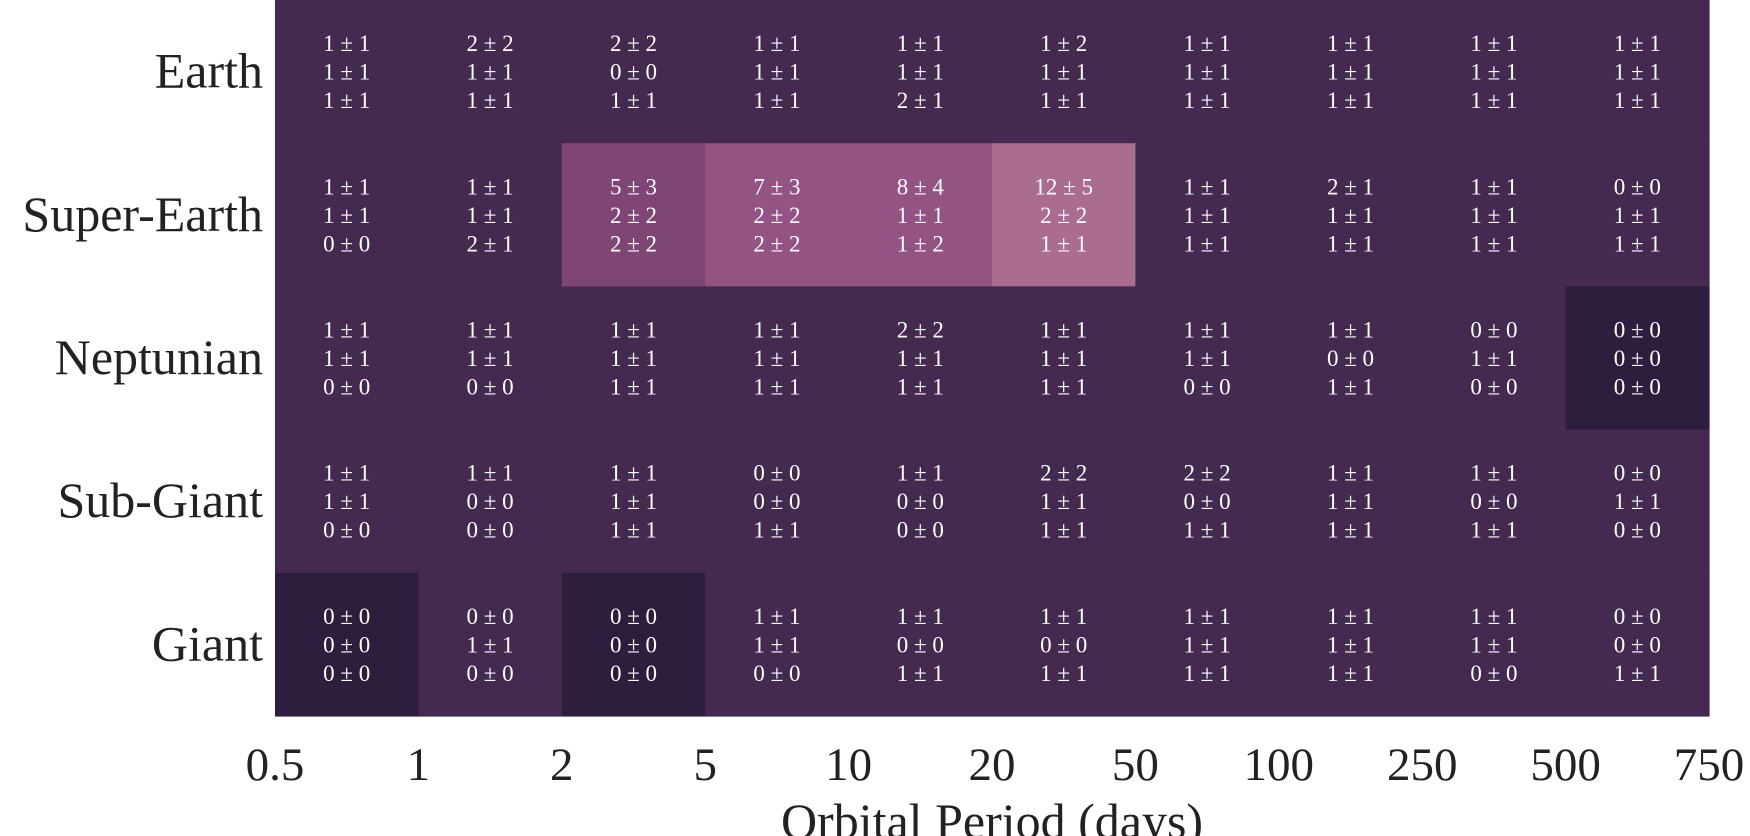 The width and height of the screenshot is (1750, 836). Describe the element at coordinates (142, 214) in the screenshot. I see `row-label: Super-Earth` at that location.